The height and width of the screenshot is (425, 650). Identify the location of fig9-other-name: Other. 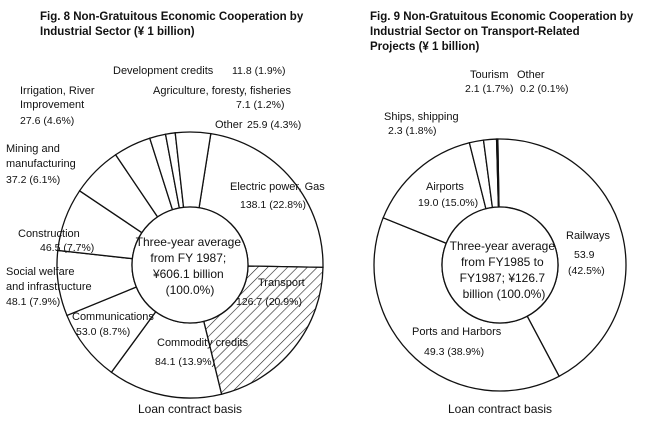
(531, 75).